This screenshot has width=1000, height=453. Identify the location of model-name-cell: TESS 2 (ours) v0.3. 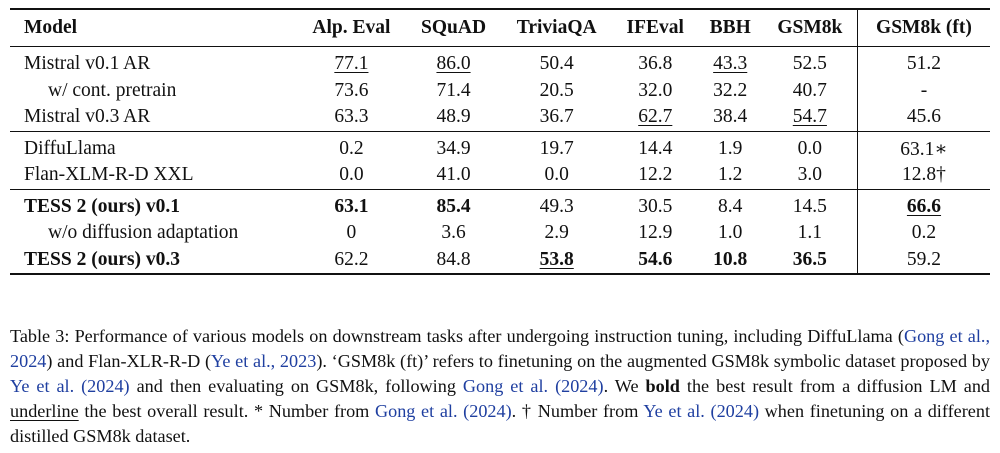
(153, 260).